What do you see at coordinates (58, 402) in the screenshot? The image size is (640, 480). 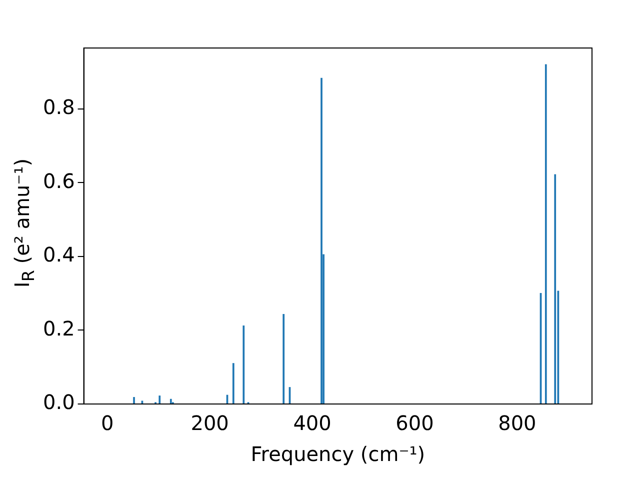 I see `y-tick-label: 0.0` at bounding box center [58, 402].